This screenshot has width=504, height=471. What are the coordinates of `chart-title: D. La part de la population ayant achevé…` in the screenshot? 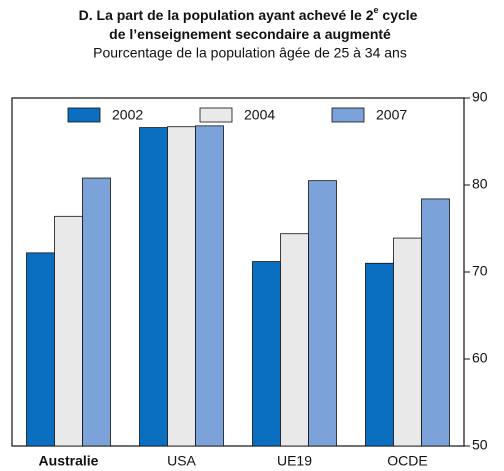 It's located at (250, 23).